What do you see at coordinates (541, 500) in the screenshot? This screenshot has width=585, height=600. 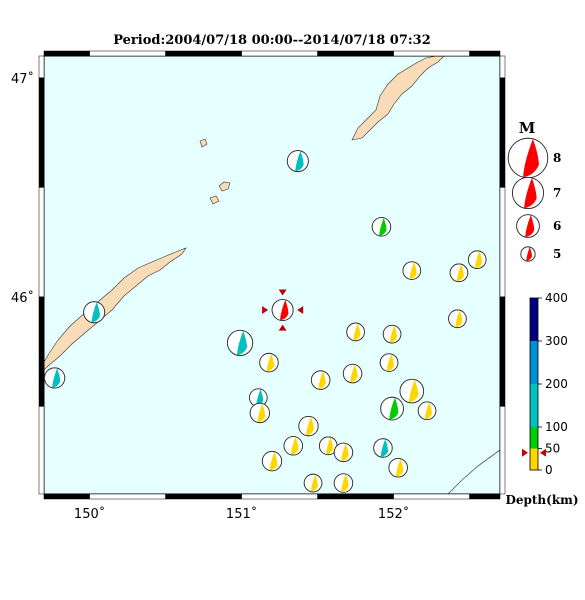 I see `depth-scale-label: Depth(km)` at bounding box center [541, 500].